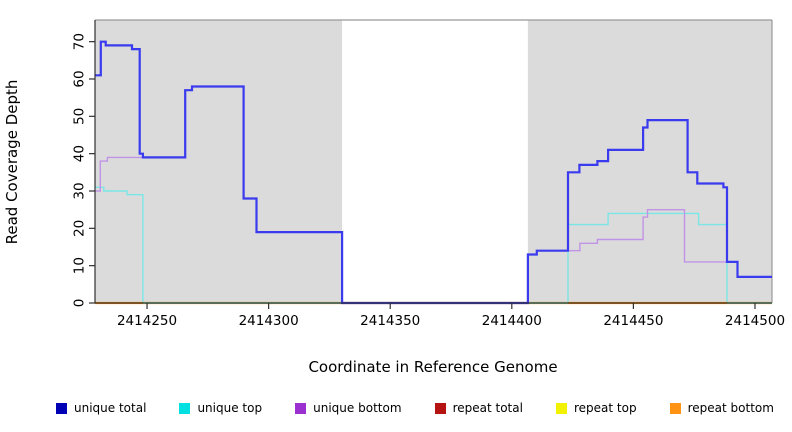 The image size is (792, 432). I want to click on legend-item-repeat-top: repeat top, so click(596, 408).